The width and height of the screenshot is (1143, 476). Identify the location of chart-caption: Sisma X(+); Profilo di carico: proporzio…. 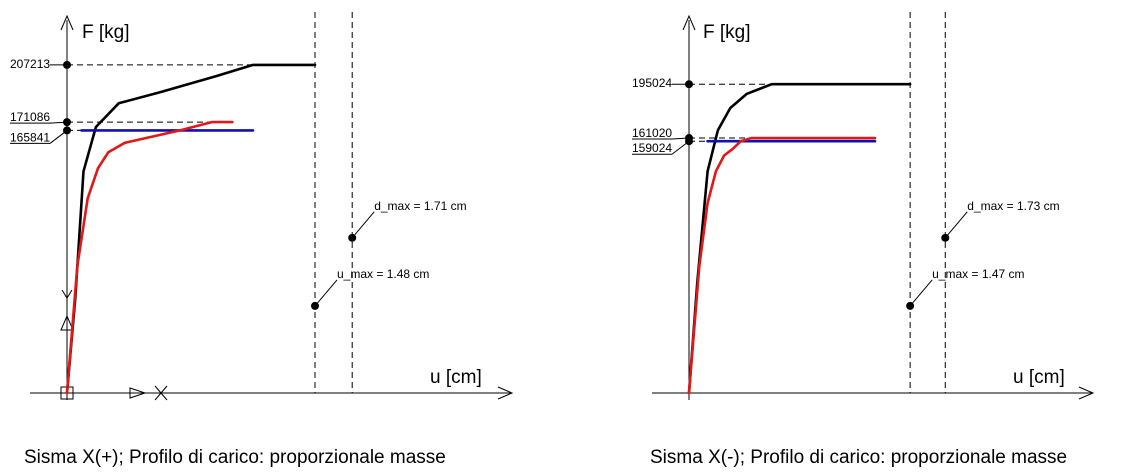
(235, 457).